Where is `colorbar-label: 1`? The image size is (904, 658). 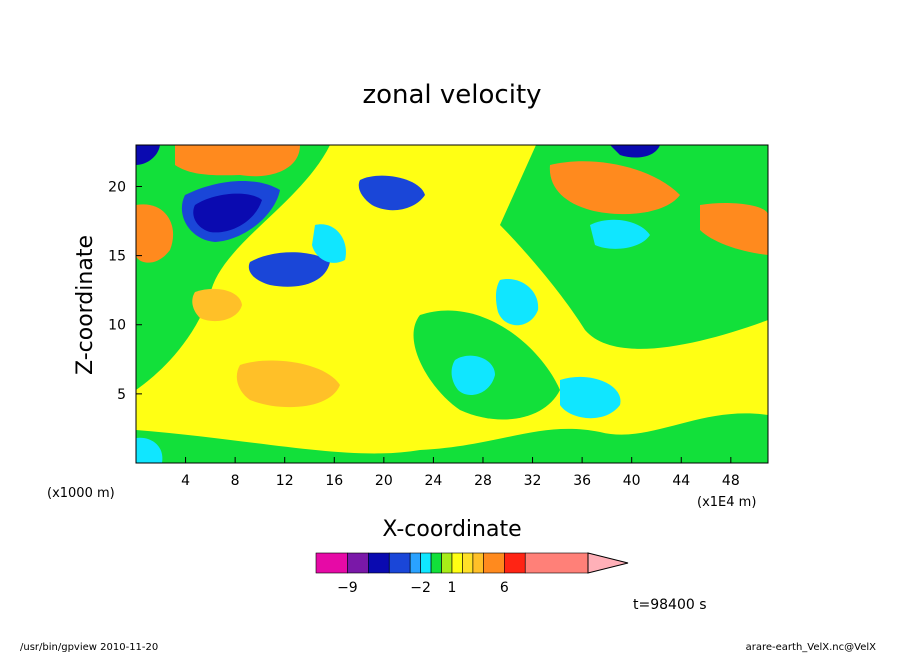 colorbar-label: 1 is located at coordinates (452, 588).